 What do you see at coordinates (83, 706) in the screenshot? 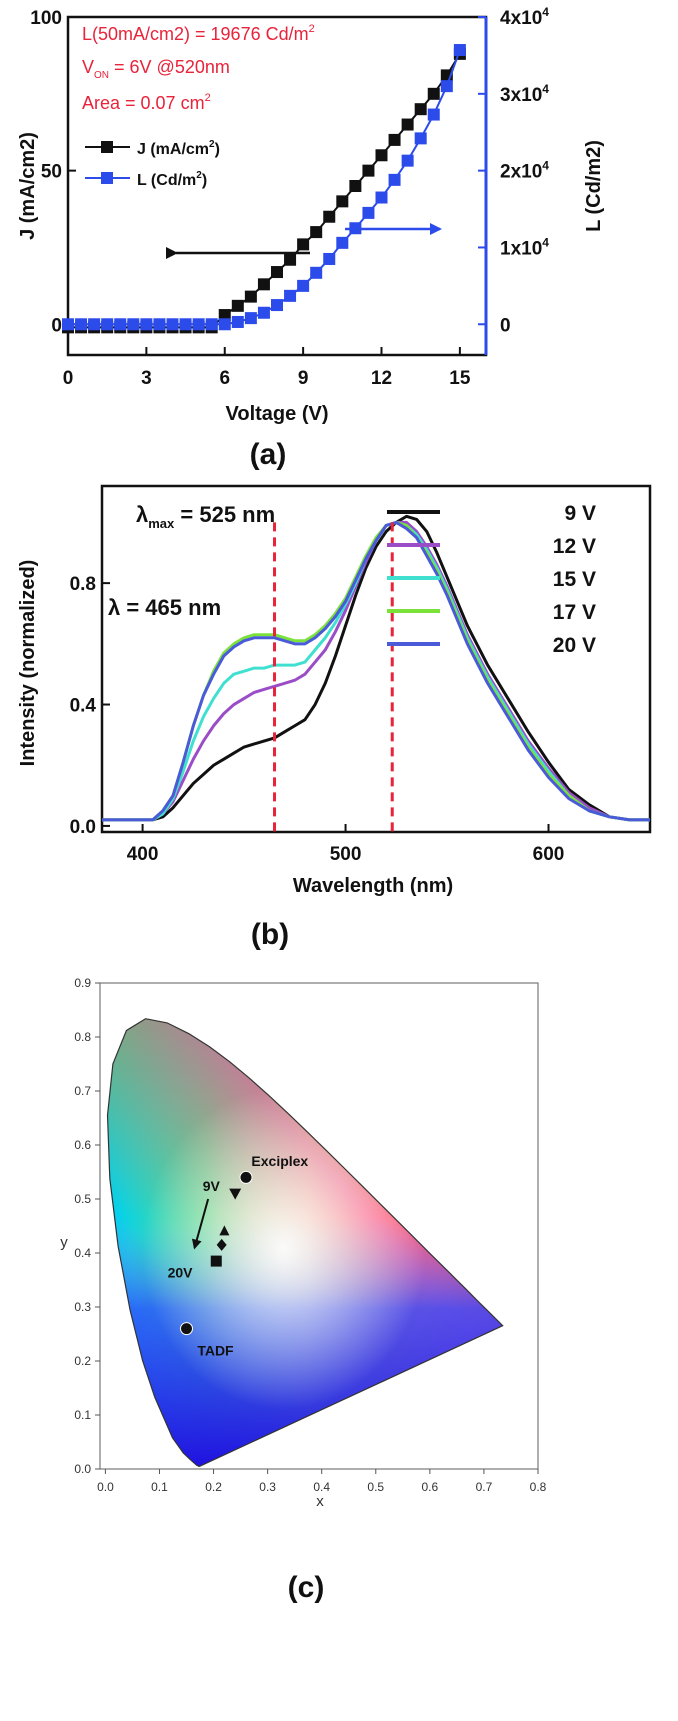
I see `b-y-tick-label: 0.4` at bounding box center [83, 706].